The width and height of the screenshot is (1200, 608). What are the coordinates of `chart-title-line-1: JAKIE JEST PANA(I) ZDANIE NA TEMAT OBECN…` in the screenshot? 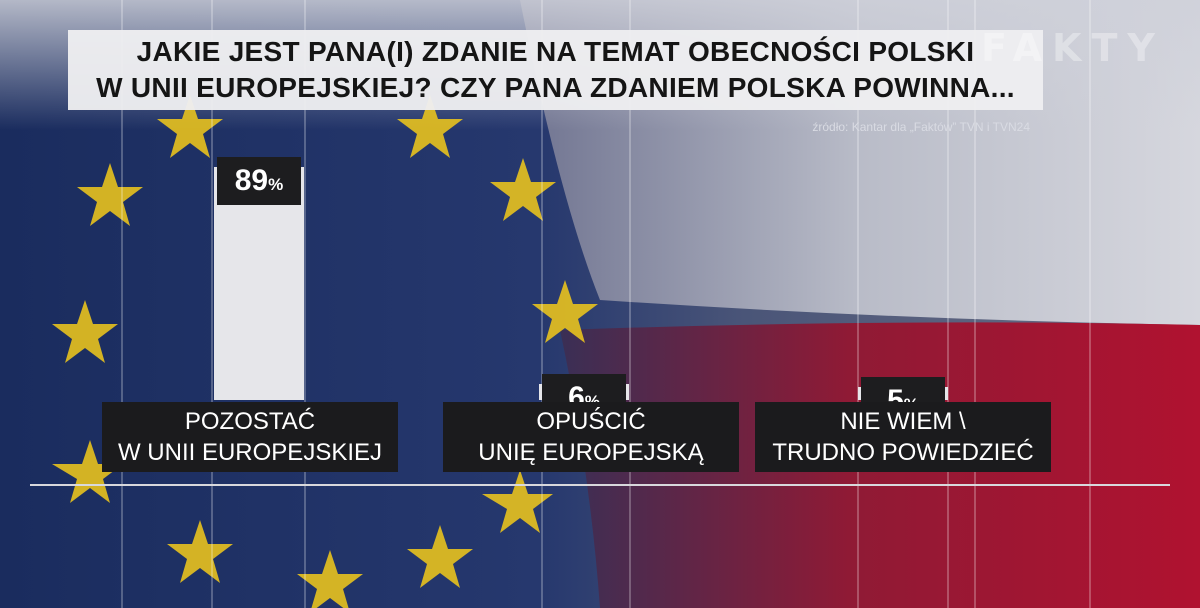 It's located at (555, 51).